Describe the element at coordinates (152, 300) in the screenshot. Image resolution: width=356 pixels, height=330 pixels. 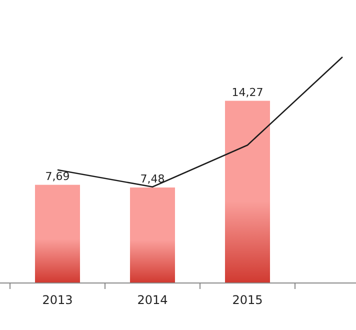
I see `x-tick-label: 2014` at that location.